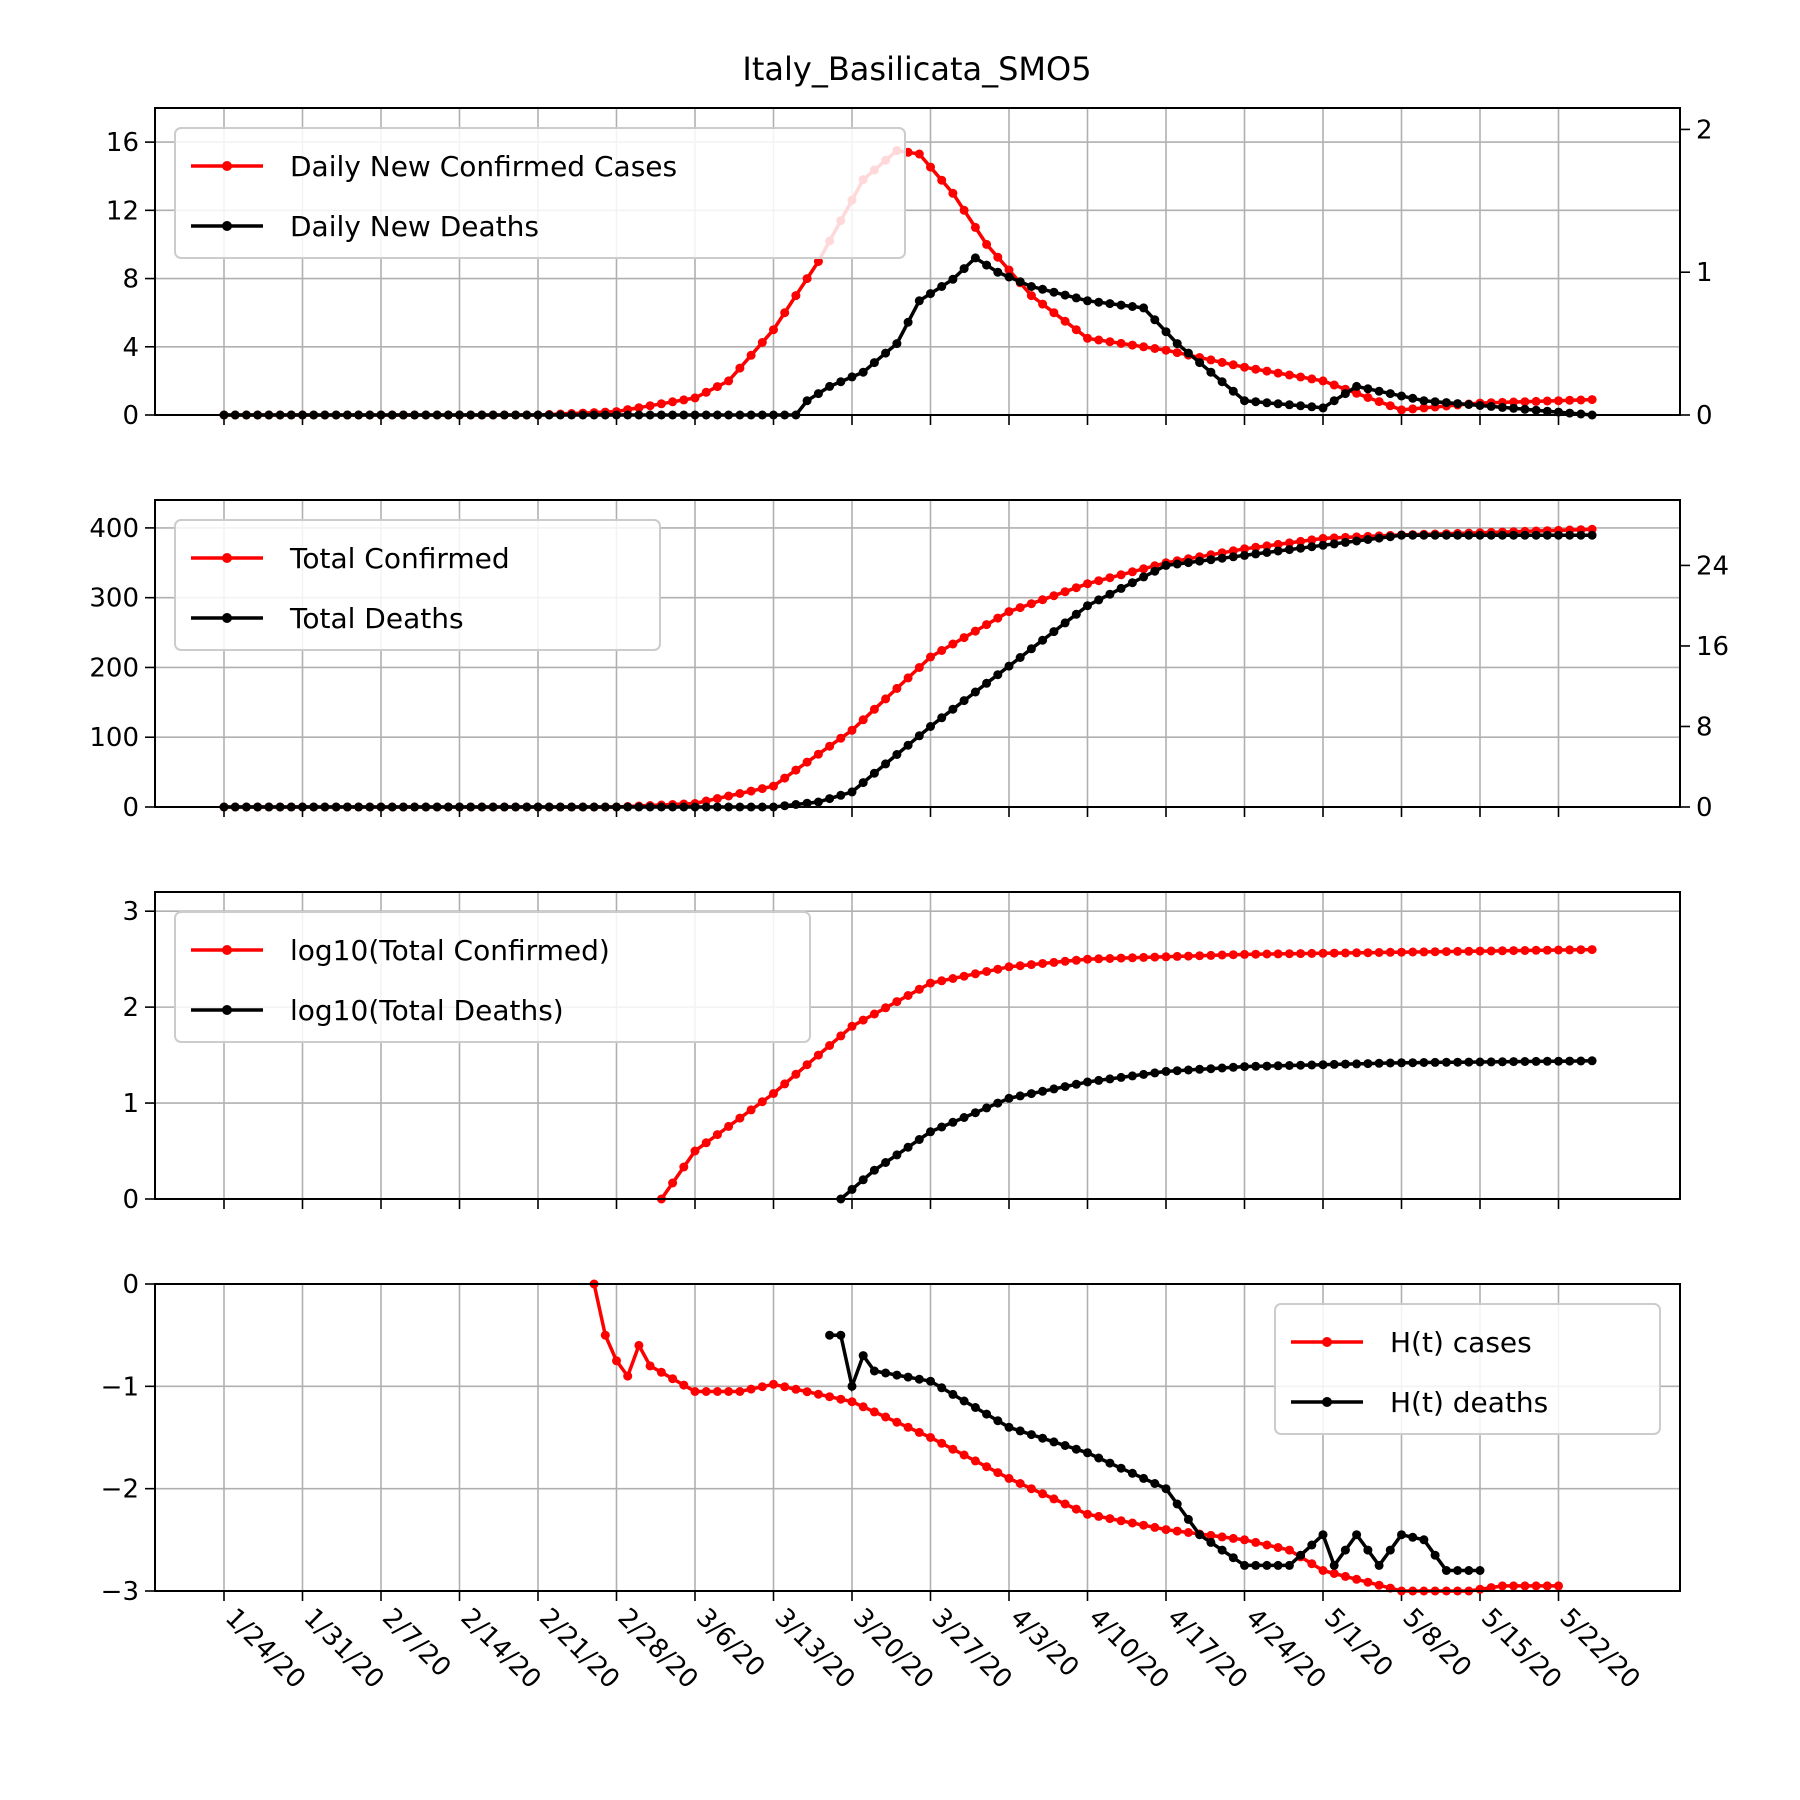 The image size is (1800, 1800). What do you see at coordinates (1286, 1649) in the screenshot?
I see `x-tick-label: 4/24/20` at bounding box center [1286, 1649].